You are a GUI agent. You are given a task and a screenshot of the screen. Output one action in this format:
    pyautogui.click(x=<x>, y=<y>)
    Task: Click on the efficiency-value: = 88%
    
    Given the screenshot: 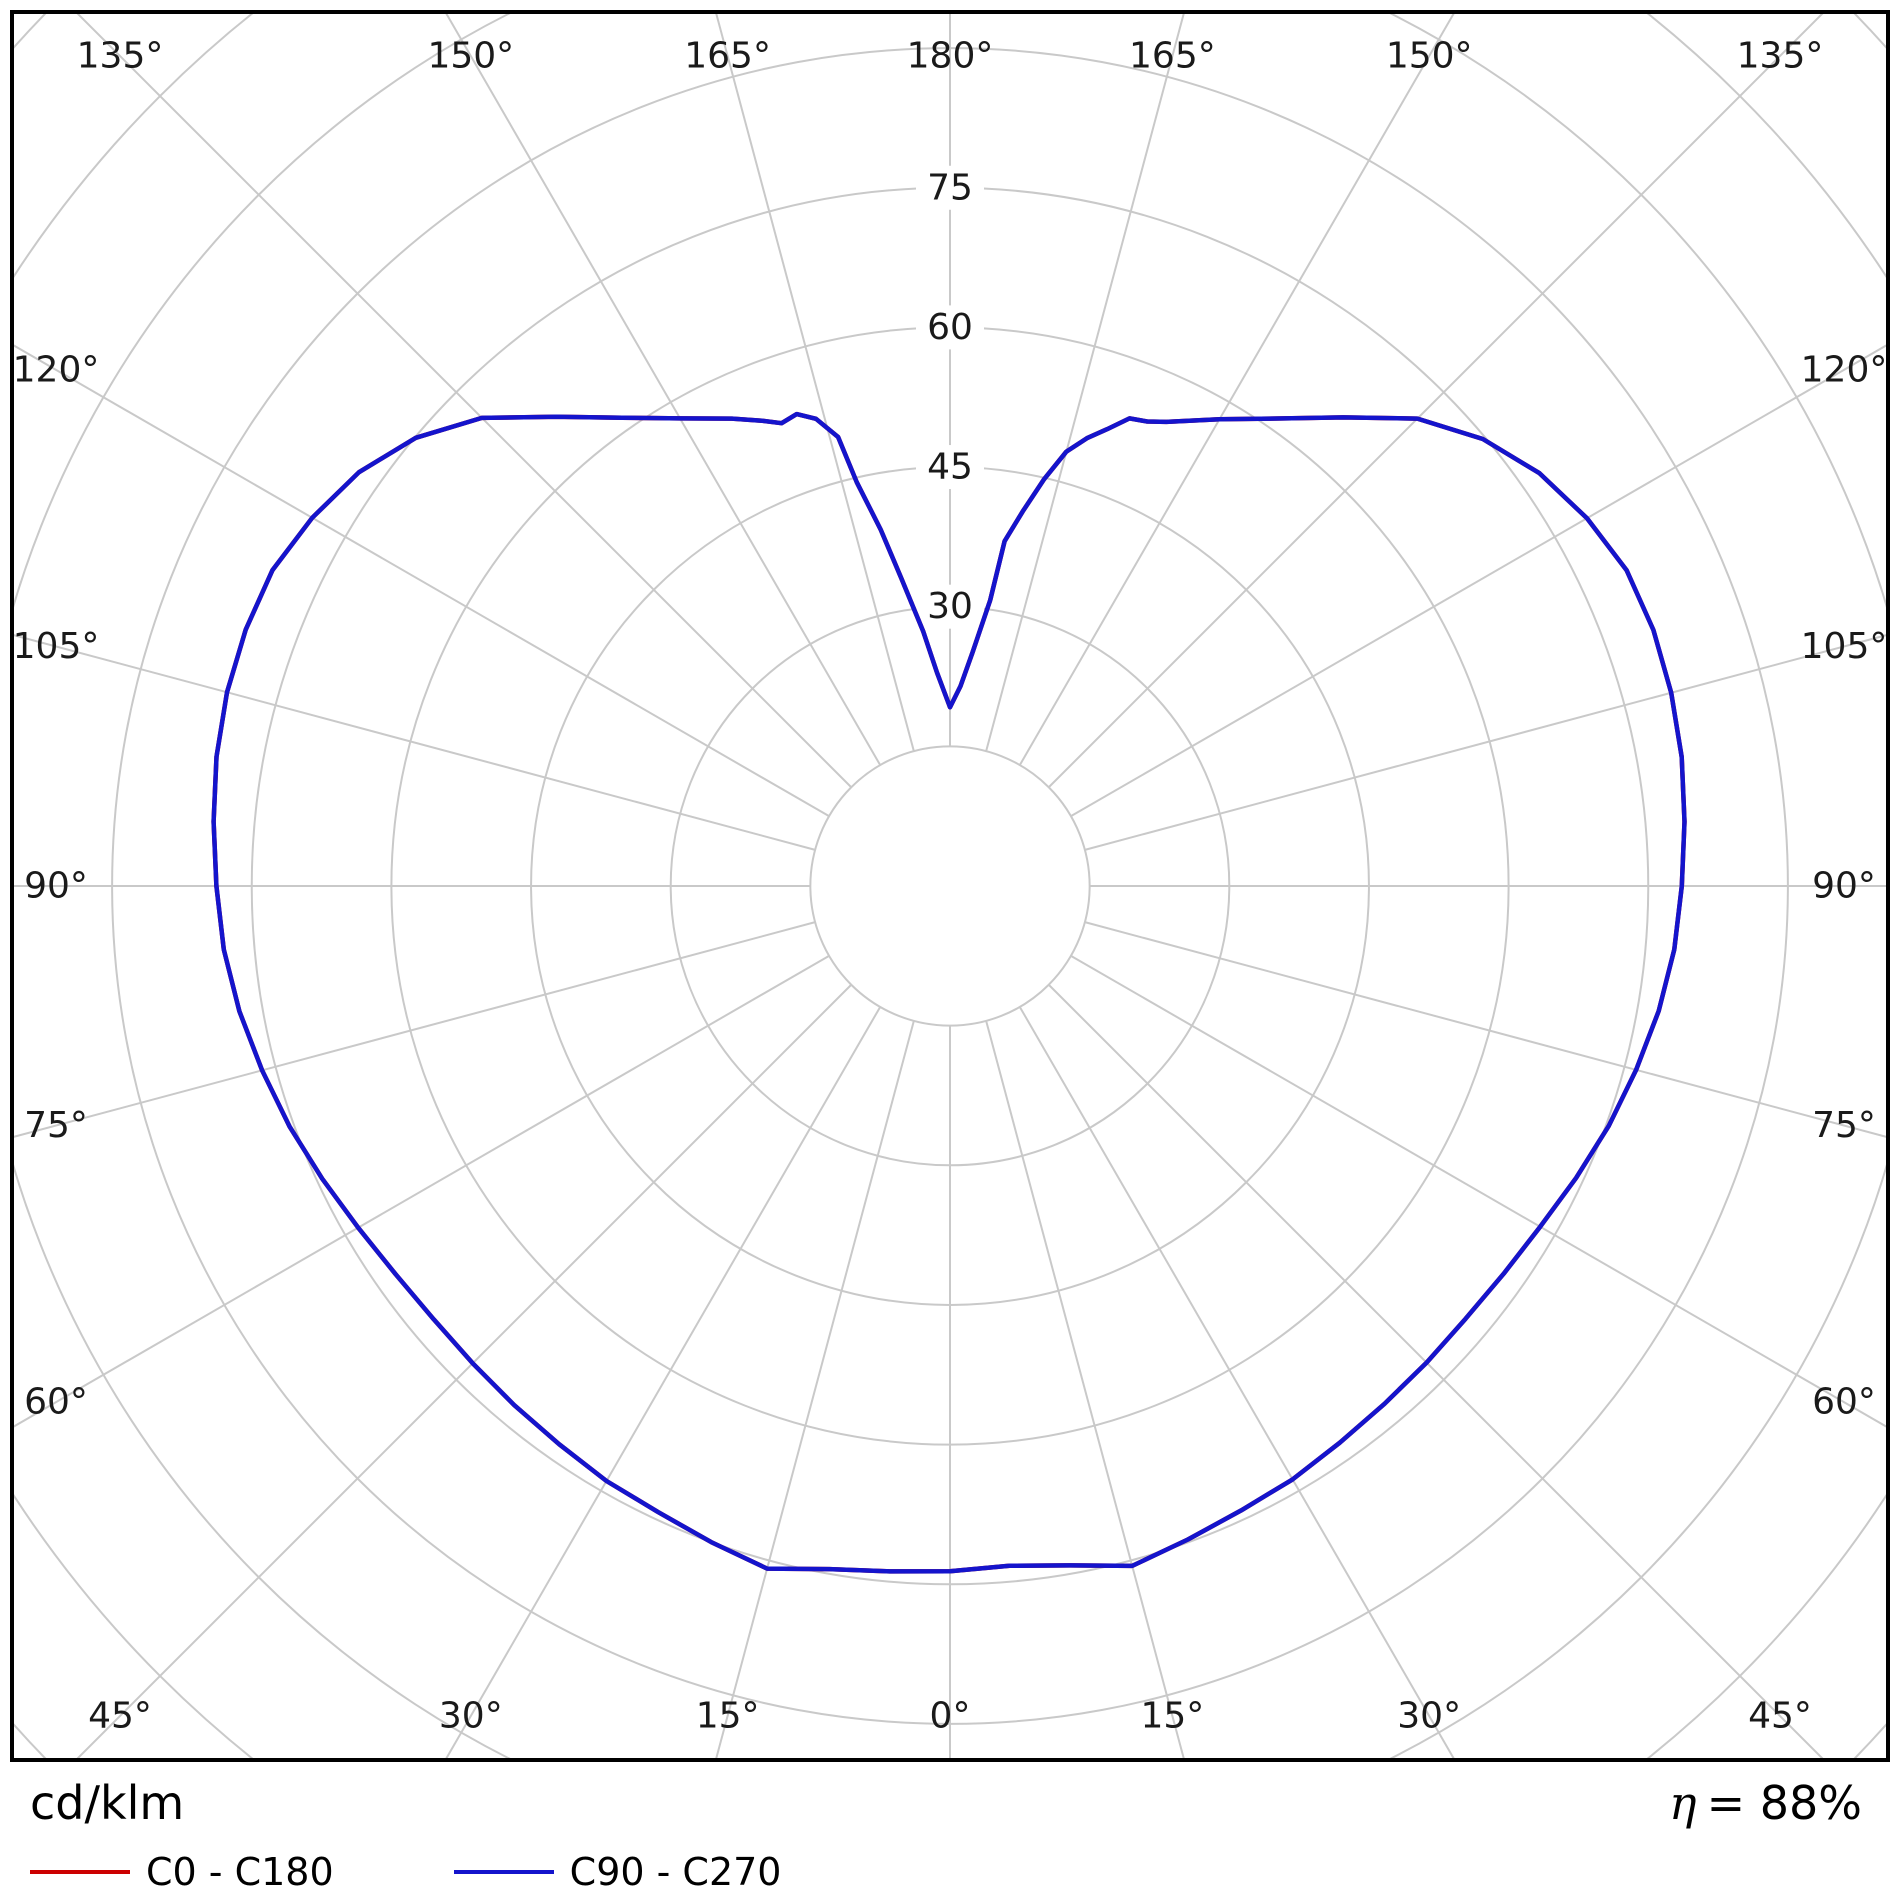 What is the action you would take?
    pyautogui.click(x=1784, y=1803)
    